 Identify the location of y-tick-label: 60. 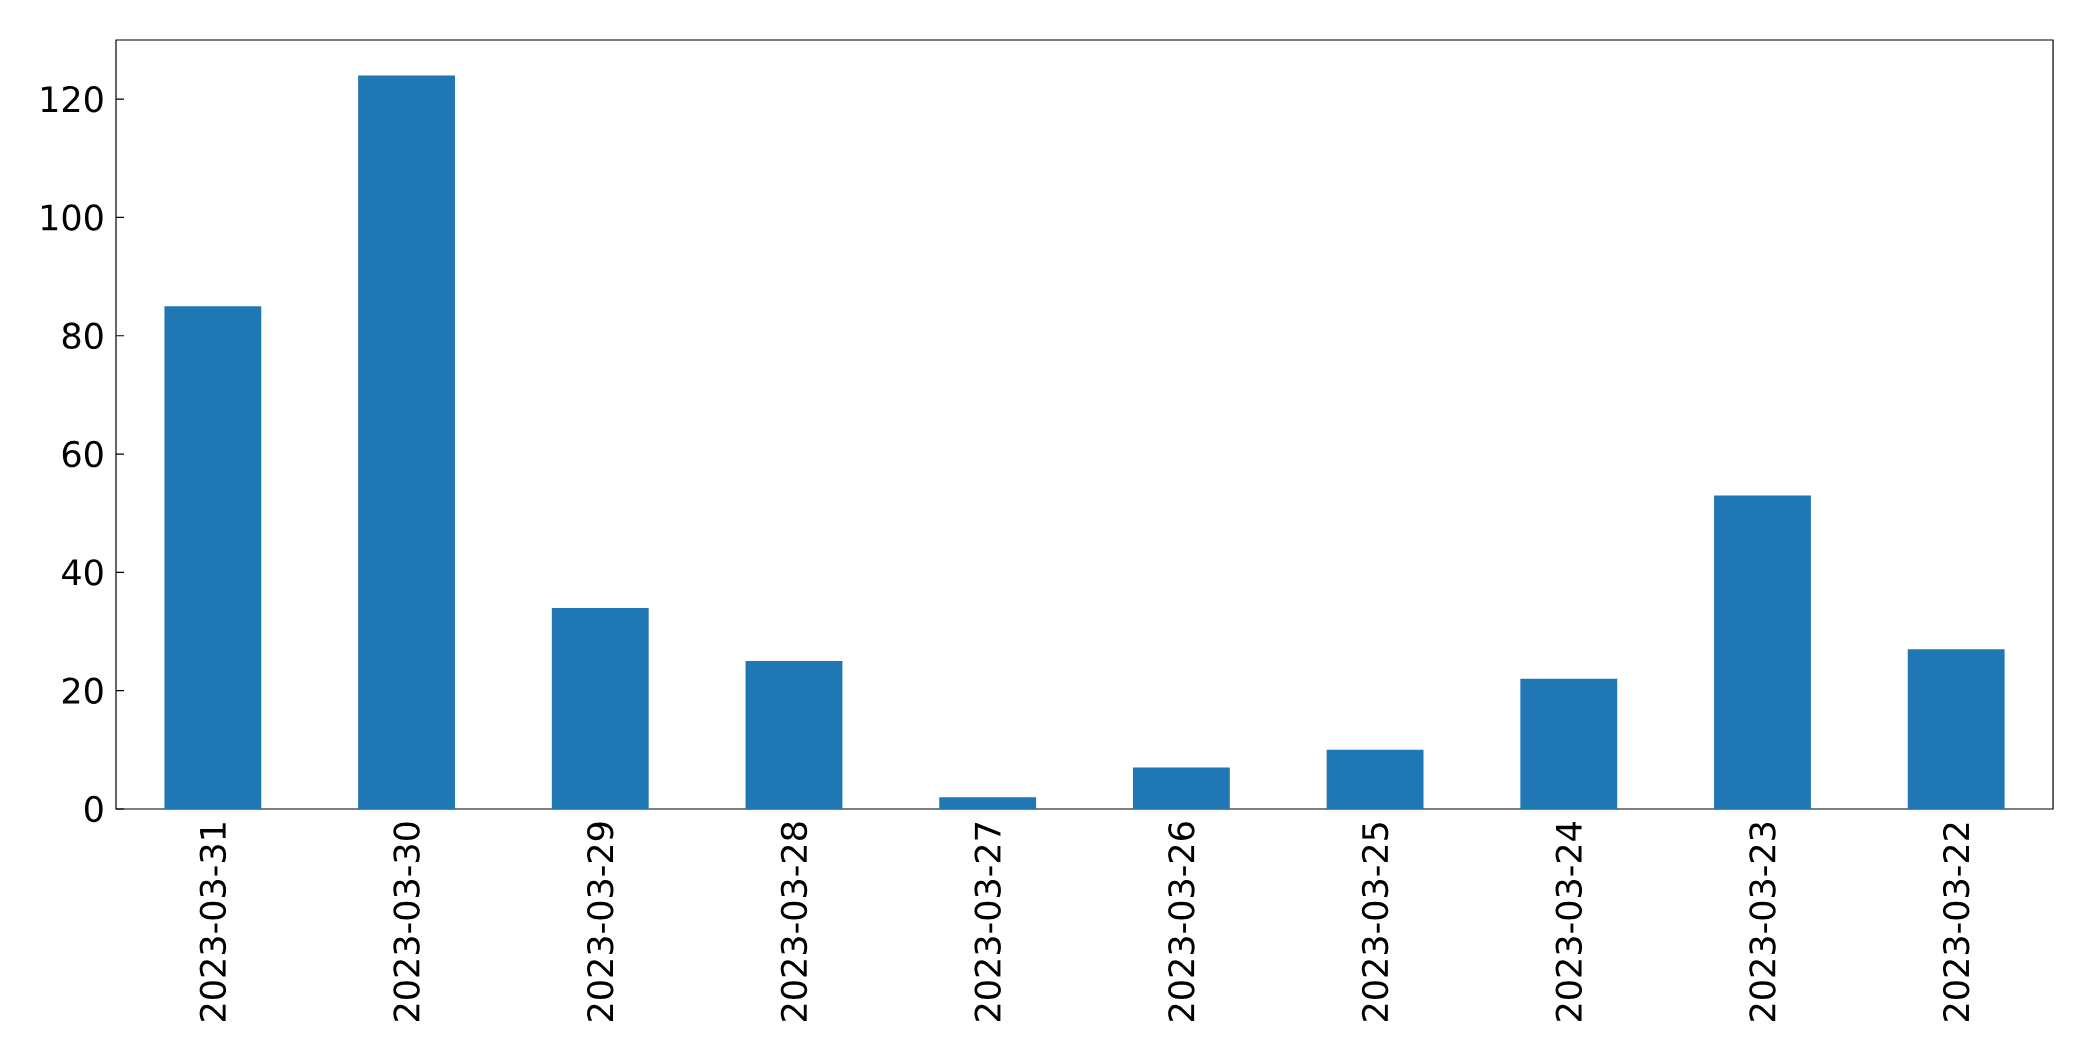
(82, 454).